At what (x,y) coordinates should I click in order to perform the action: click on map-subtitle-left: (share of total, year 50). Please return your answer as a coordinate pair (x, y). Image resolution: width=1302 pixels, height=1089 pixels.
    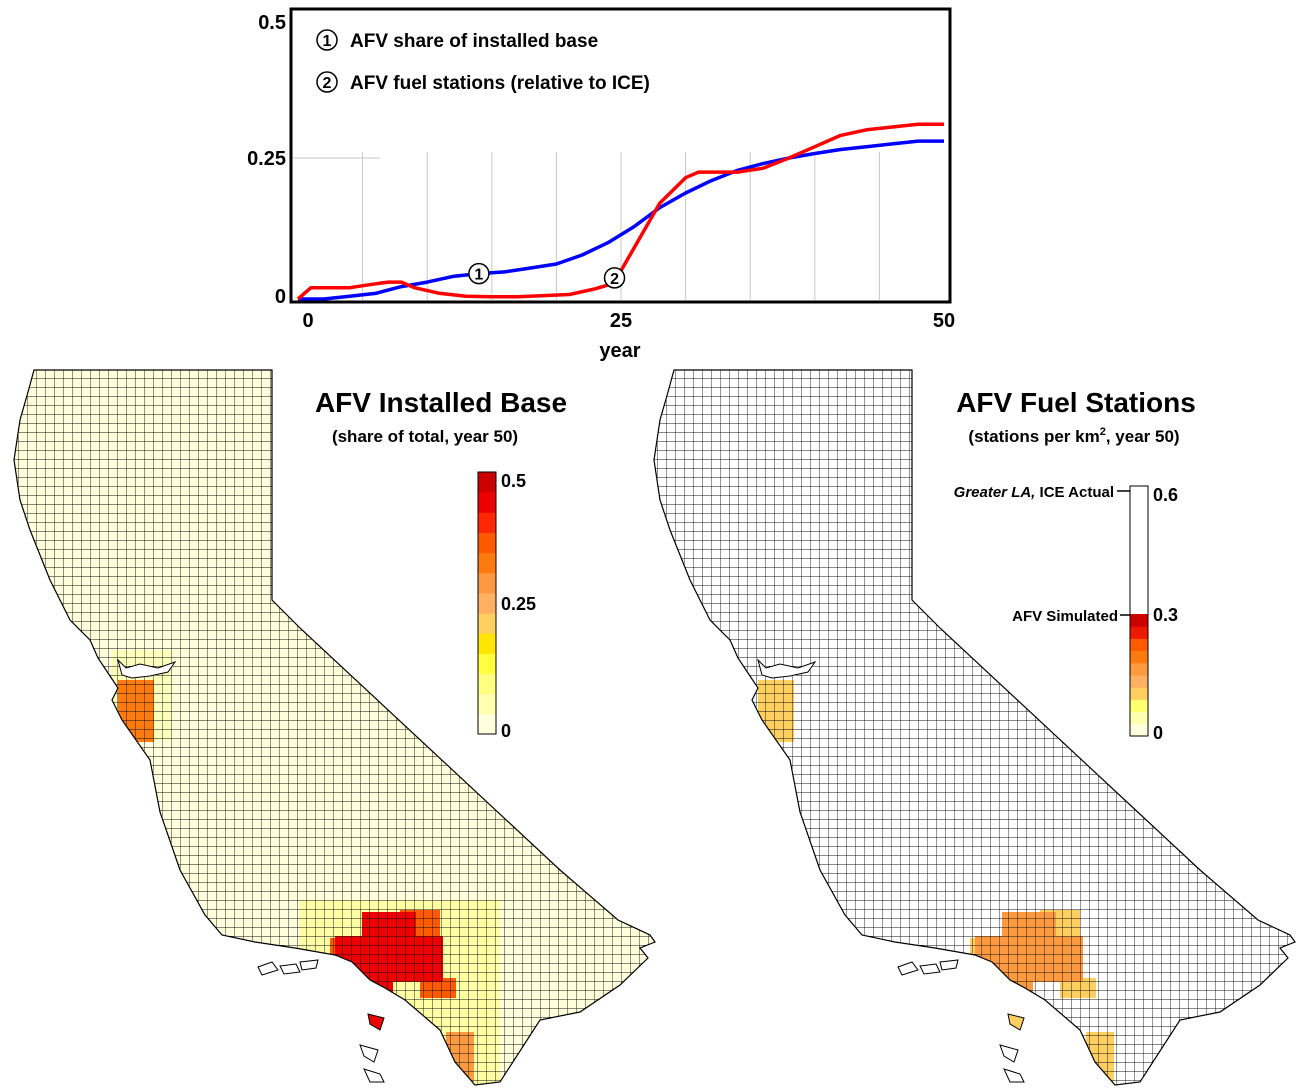
    Looking at the image, I should click on (425, 436).